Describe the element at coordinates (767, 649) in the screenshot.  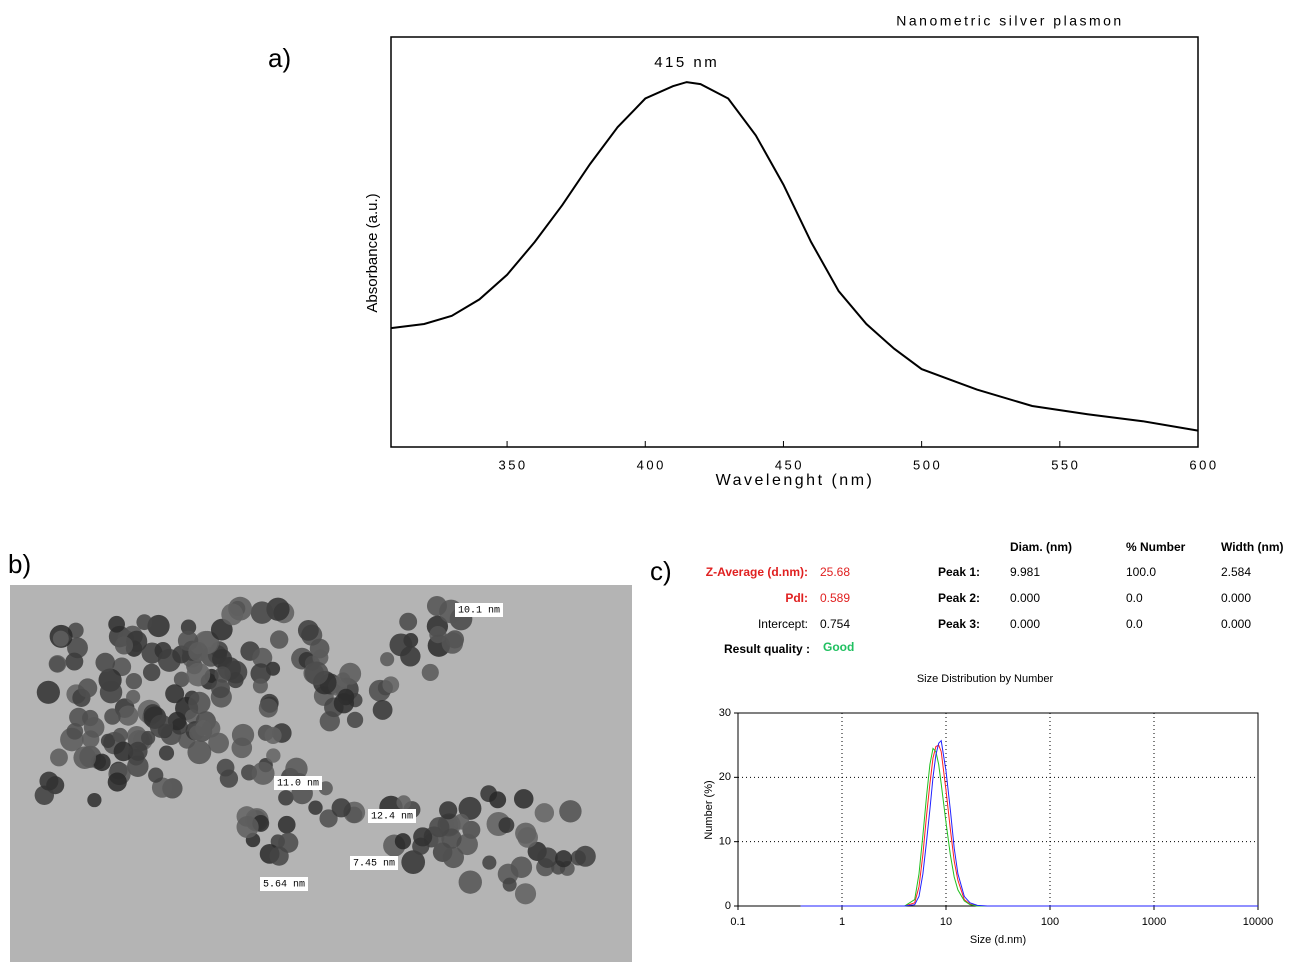
I see `summary-label: Result quality :` at that location.